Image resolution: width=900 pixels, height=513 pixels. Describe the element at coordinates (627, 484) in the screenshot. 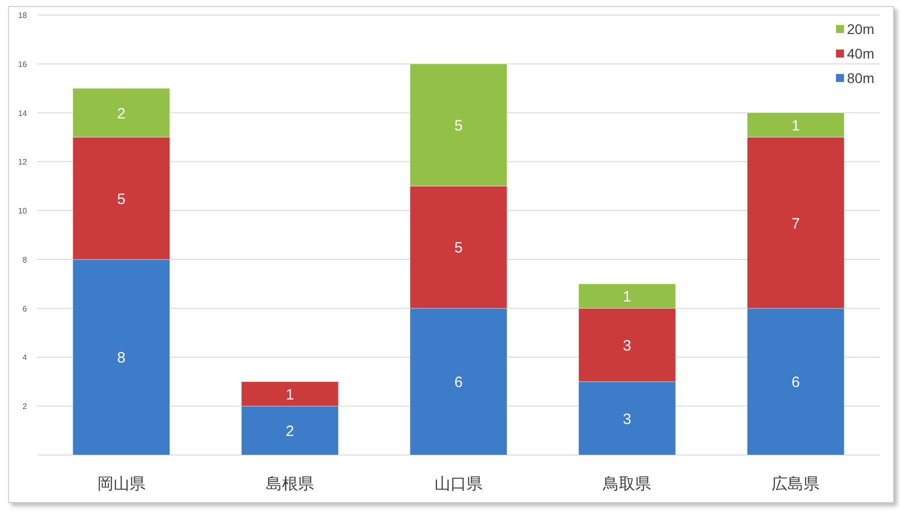

I see `x-tick-label: 鳥取県` at that location.